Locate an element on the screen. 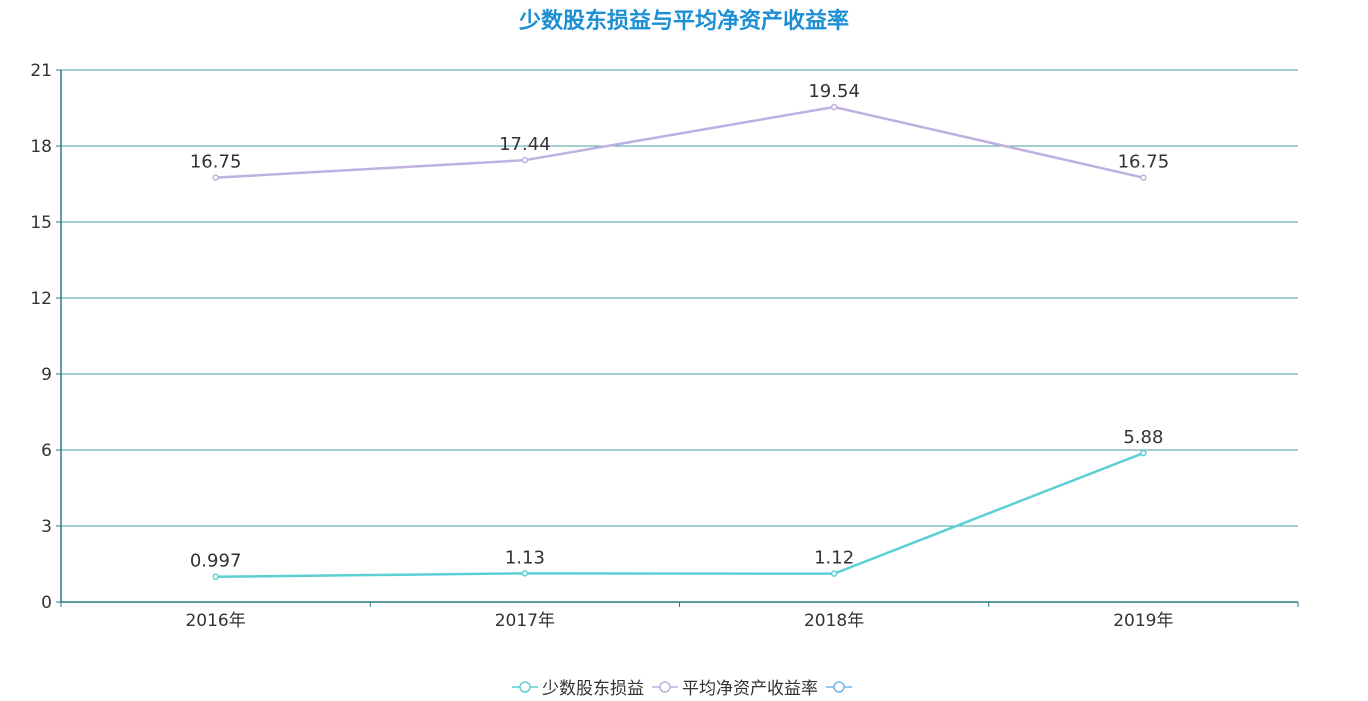  data-label: 1.13 is located at coordinates (525, 557).